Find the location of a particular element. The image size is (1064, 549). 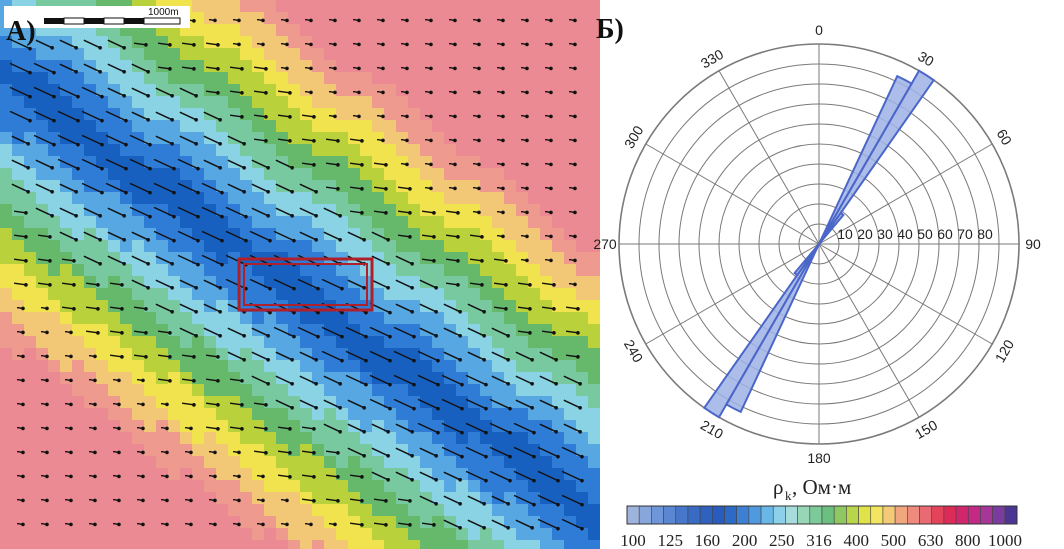

scale-bar-label: 1000m is located at coordinates (163, 12).